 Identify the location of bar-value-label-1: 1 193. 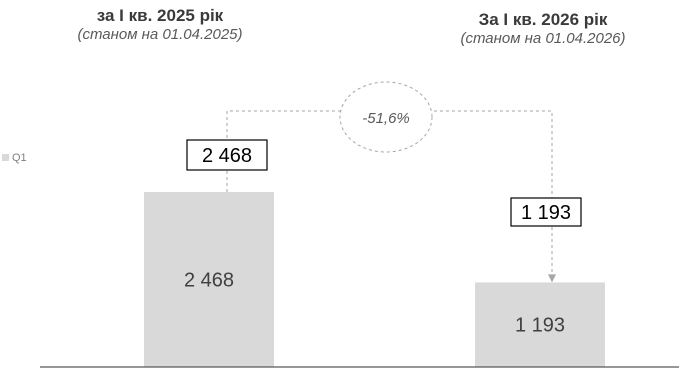
(540, 326).